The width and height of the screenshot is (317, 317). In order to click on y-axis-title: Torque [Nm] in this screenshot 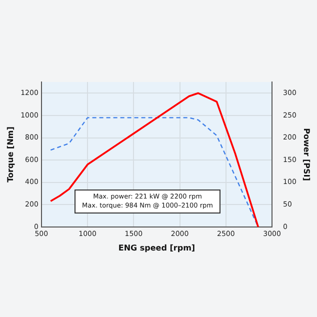, I will do `click(10, 154)`.